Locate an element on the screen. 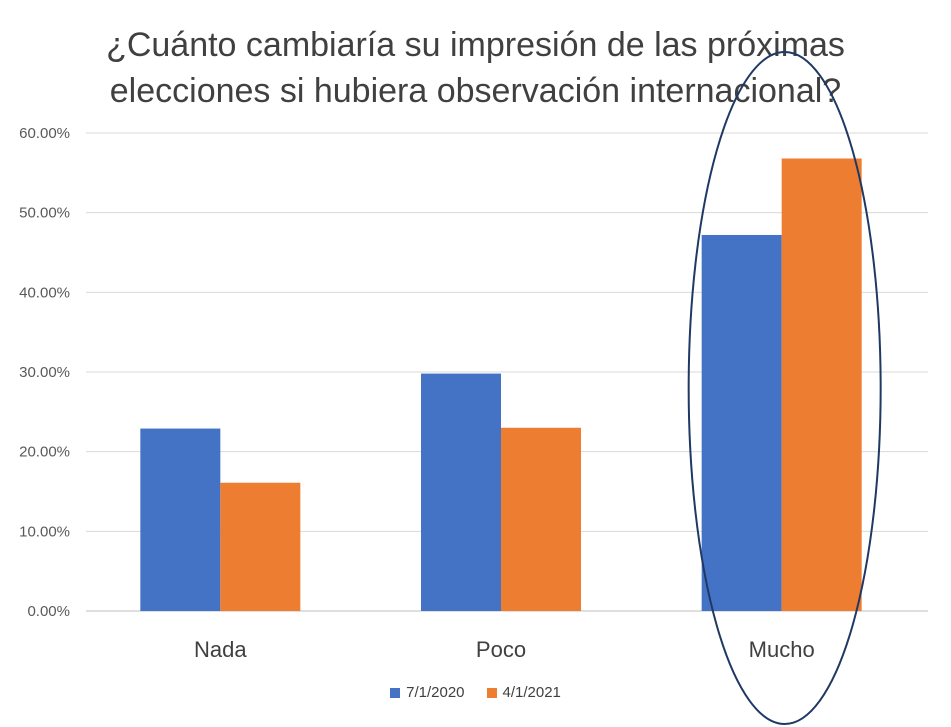 This screenshot has width=951, height=727. legend-label-series-2: 4/1/2021 is located at coordinates (531, 692).